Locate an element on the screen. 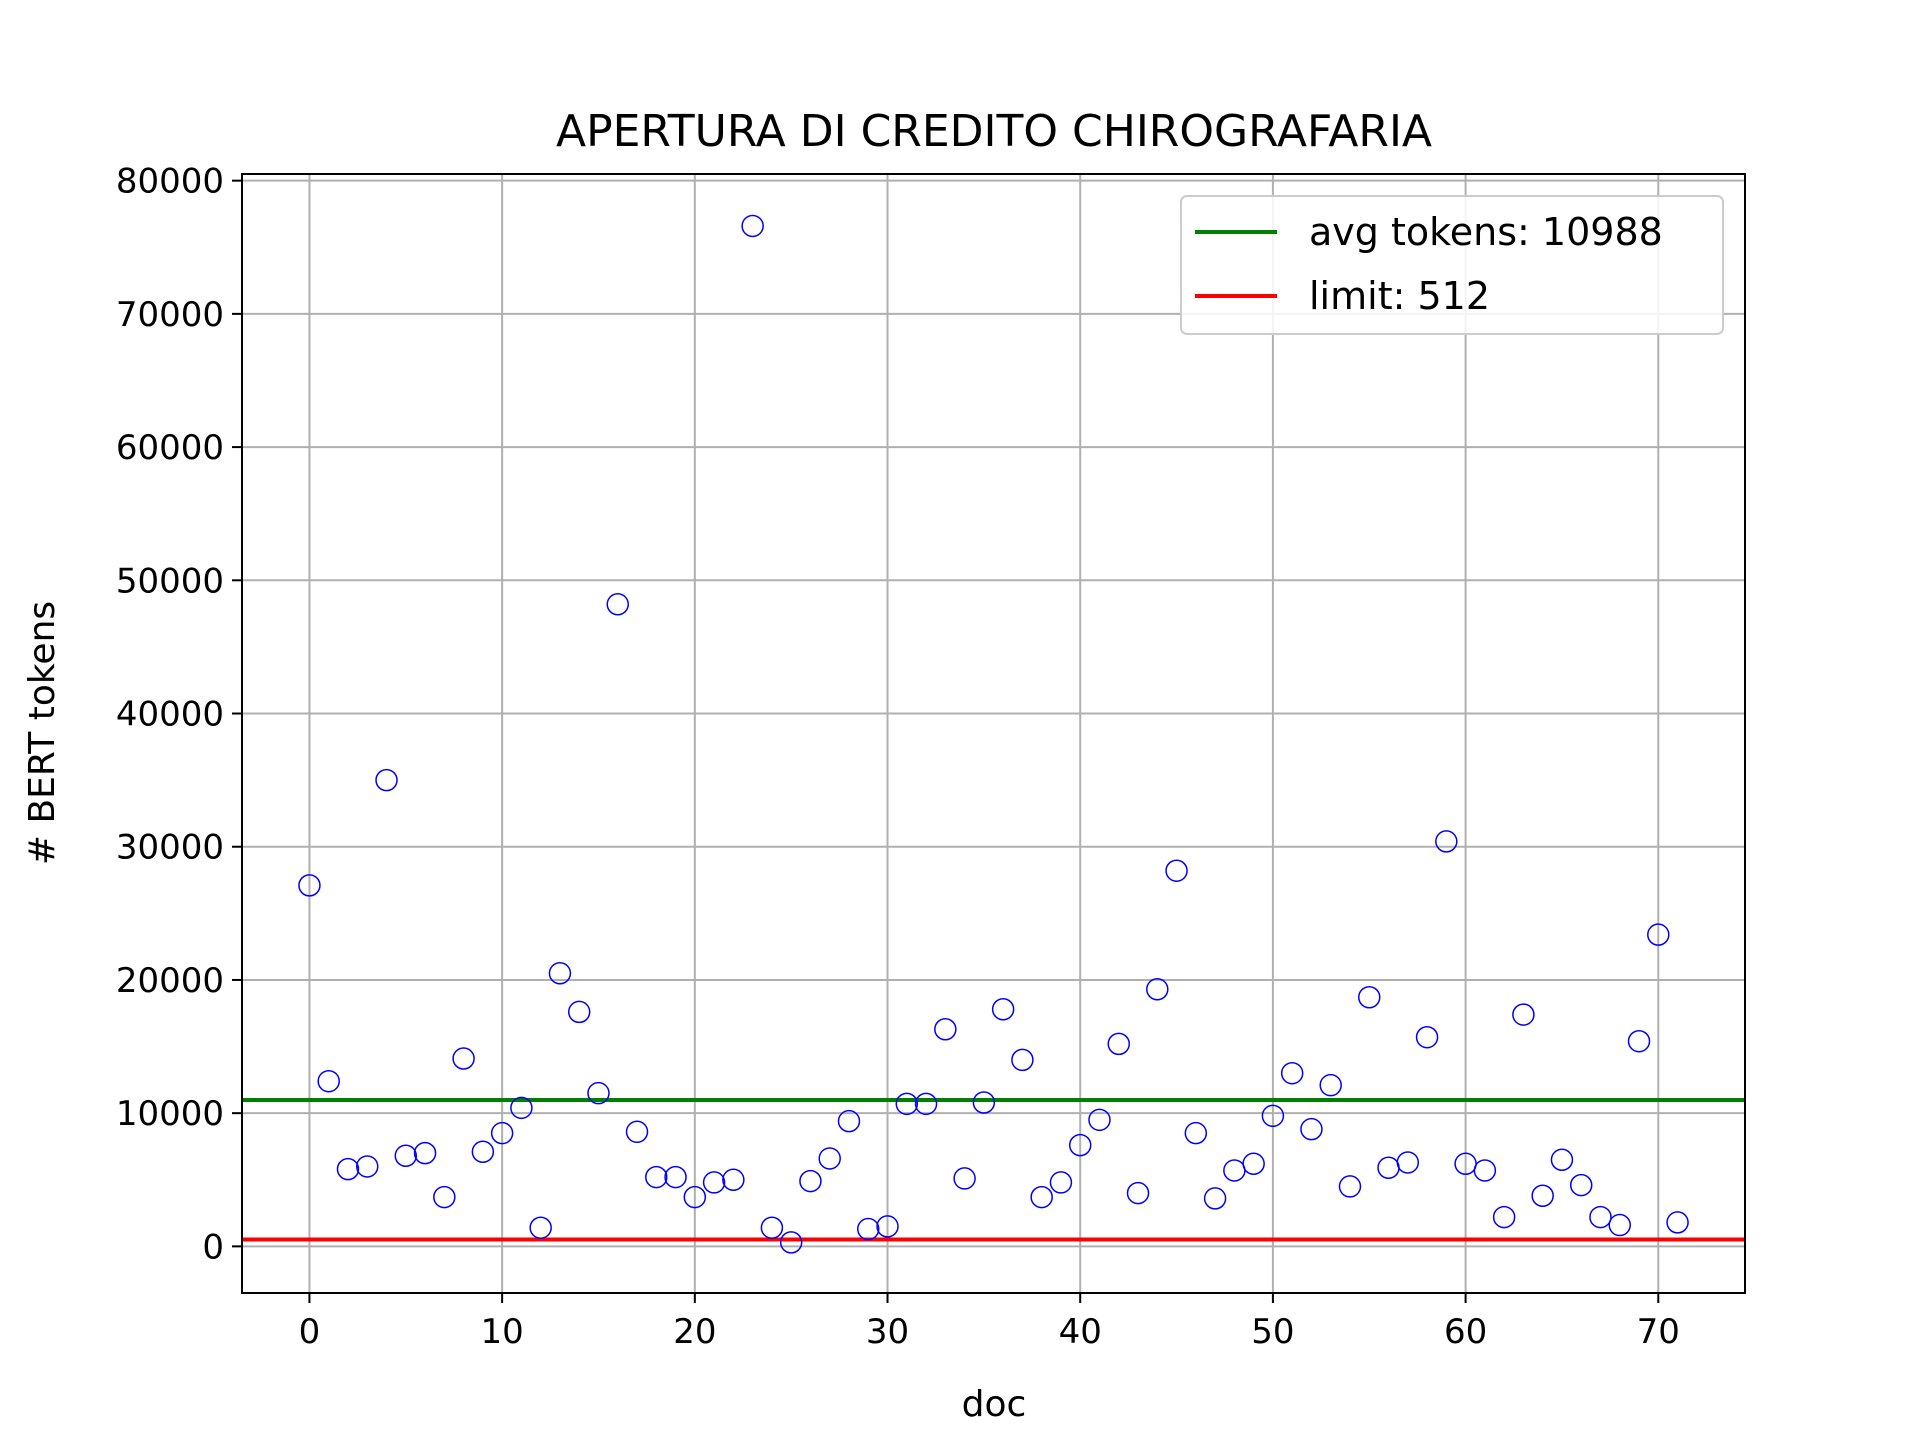 This screenshot has width=1920, height=1440. x-tick-label: 0 is located at coordinates (310, 1332).